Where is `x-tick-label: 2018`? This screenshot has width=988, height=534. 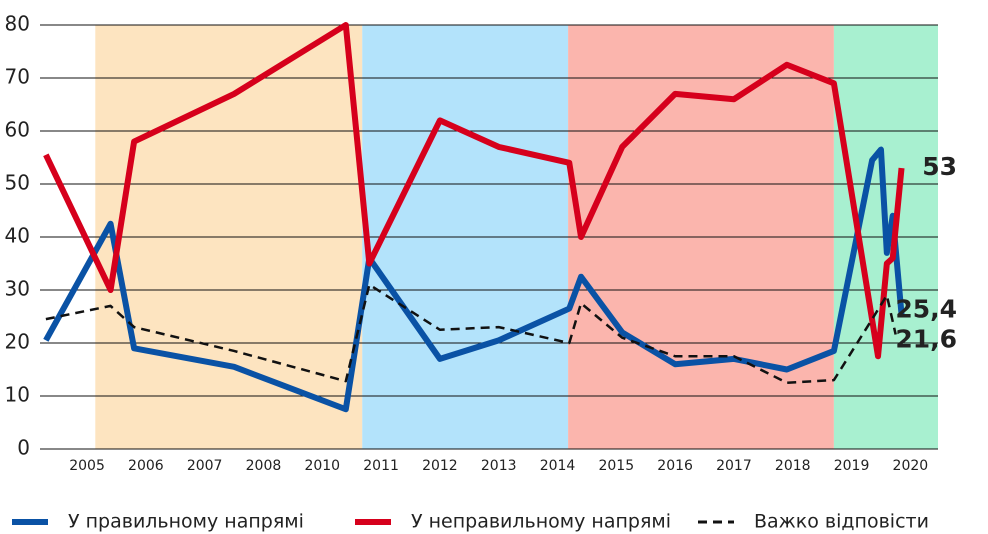
x-tick-label: 2018 is located at coordinates (793, 466).